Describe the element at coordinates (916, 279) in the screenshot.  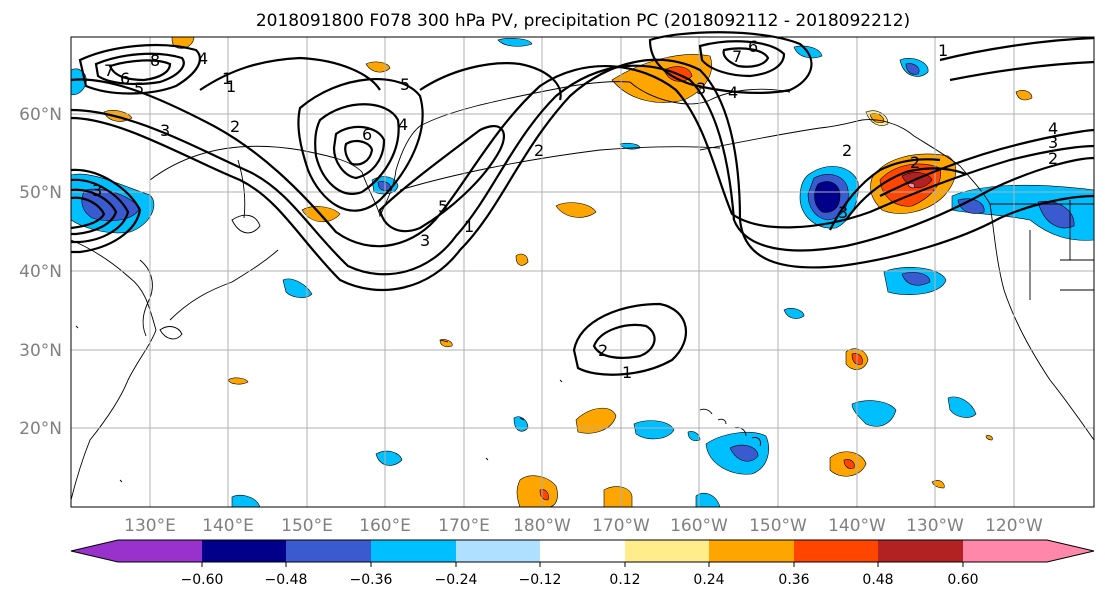
I see `precip-region-ne-neg-core` at that location.